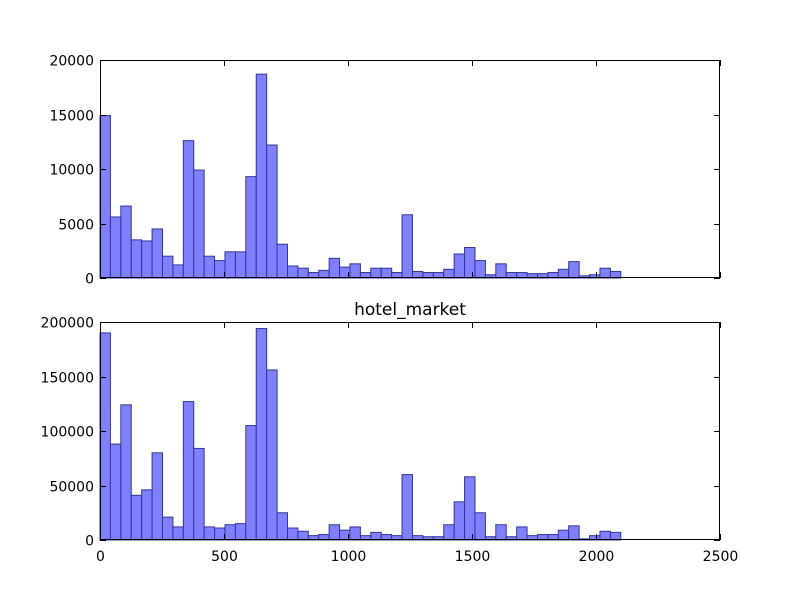  Describe the element at coordinates (721, 557) in the screenshot. I see `x-tick-label: 2500` at that location.